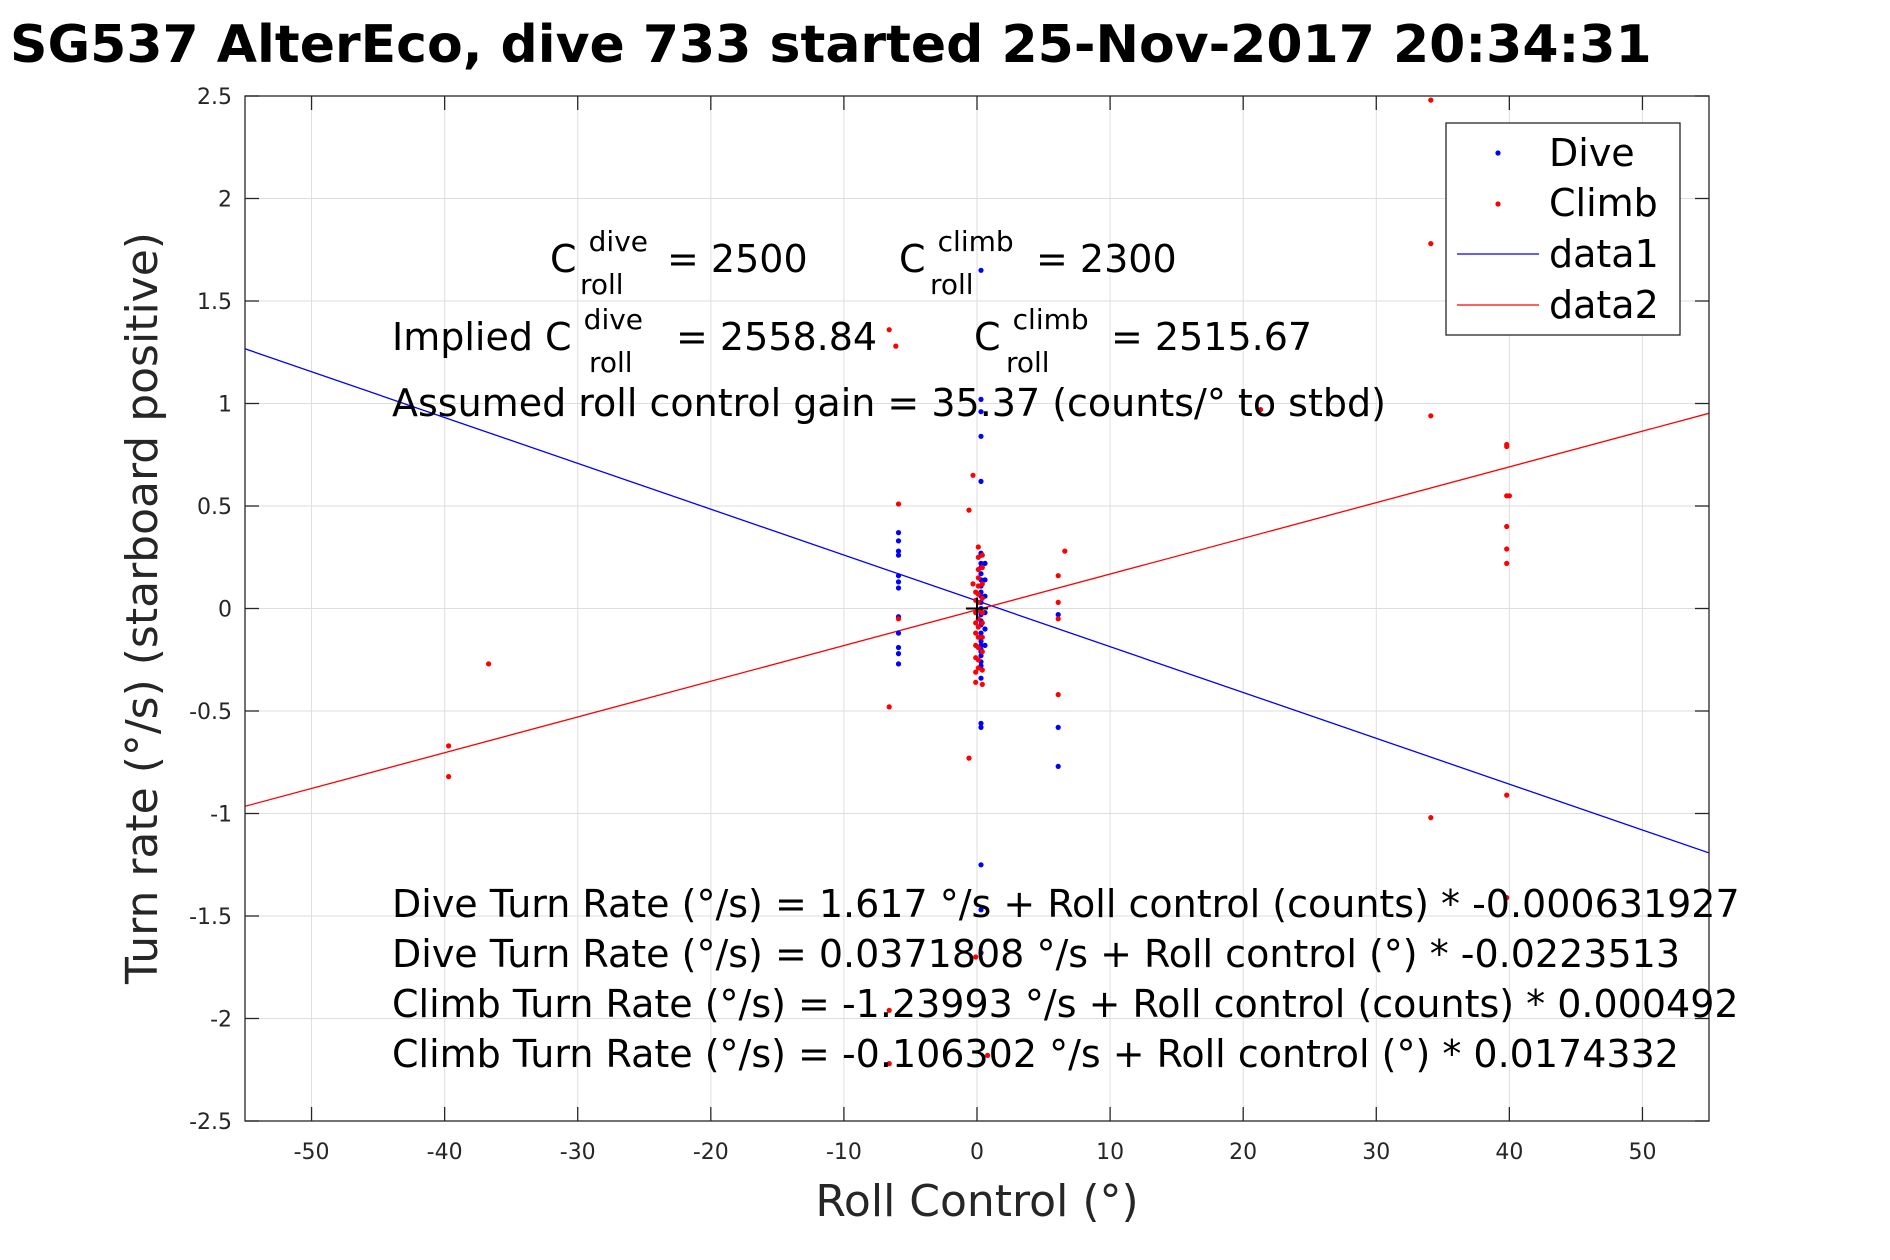  I want to click on implied-dive-lead: Implied C, so click(482, 337).